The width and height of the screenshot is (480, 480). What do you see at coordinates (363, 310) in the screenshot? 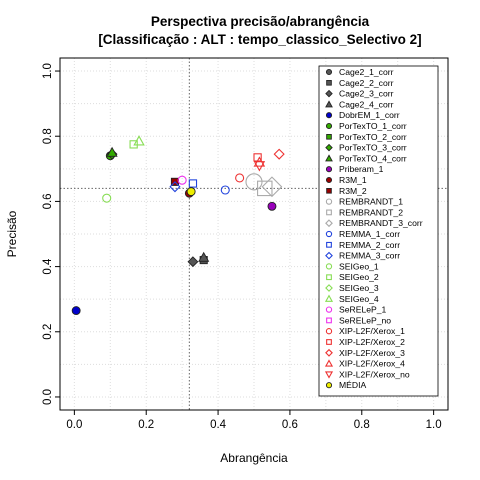
I see `legend-label: SeRELeP_1` at bounding box center [363, 310].